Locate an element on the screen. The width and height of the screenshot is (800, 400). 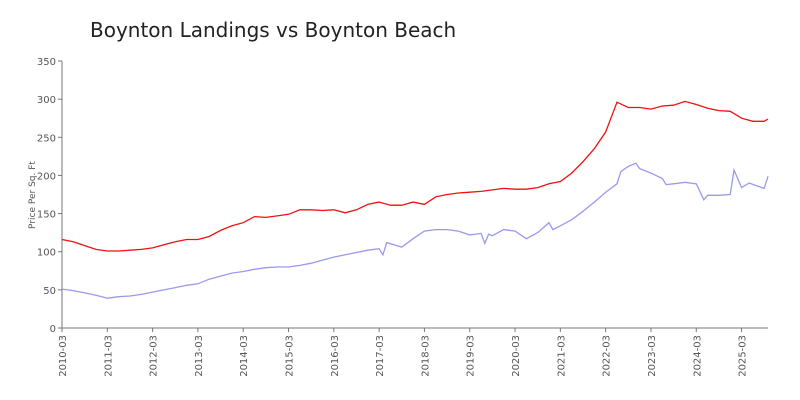
x-tick-label: 2014-03 is located at coordinates (244, 356).